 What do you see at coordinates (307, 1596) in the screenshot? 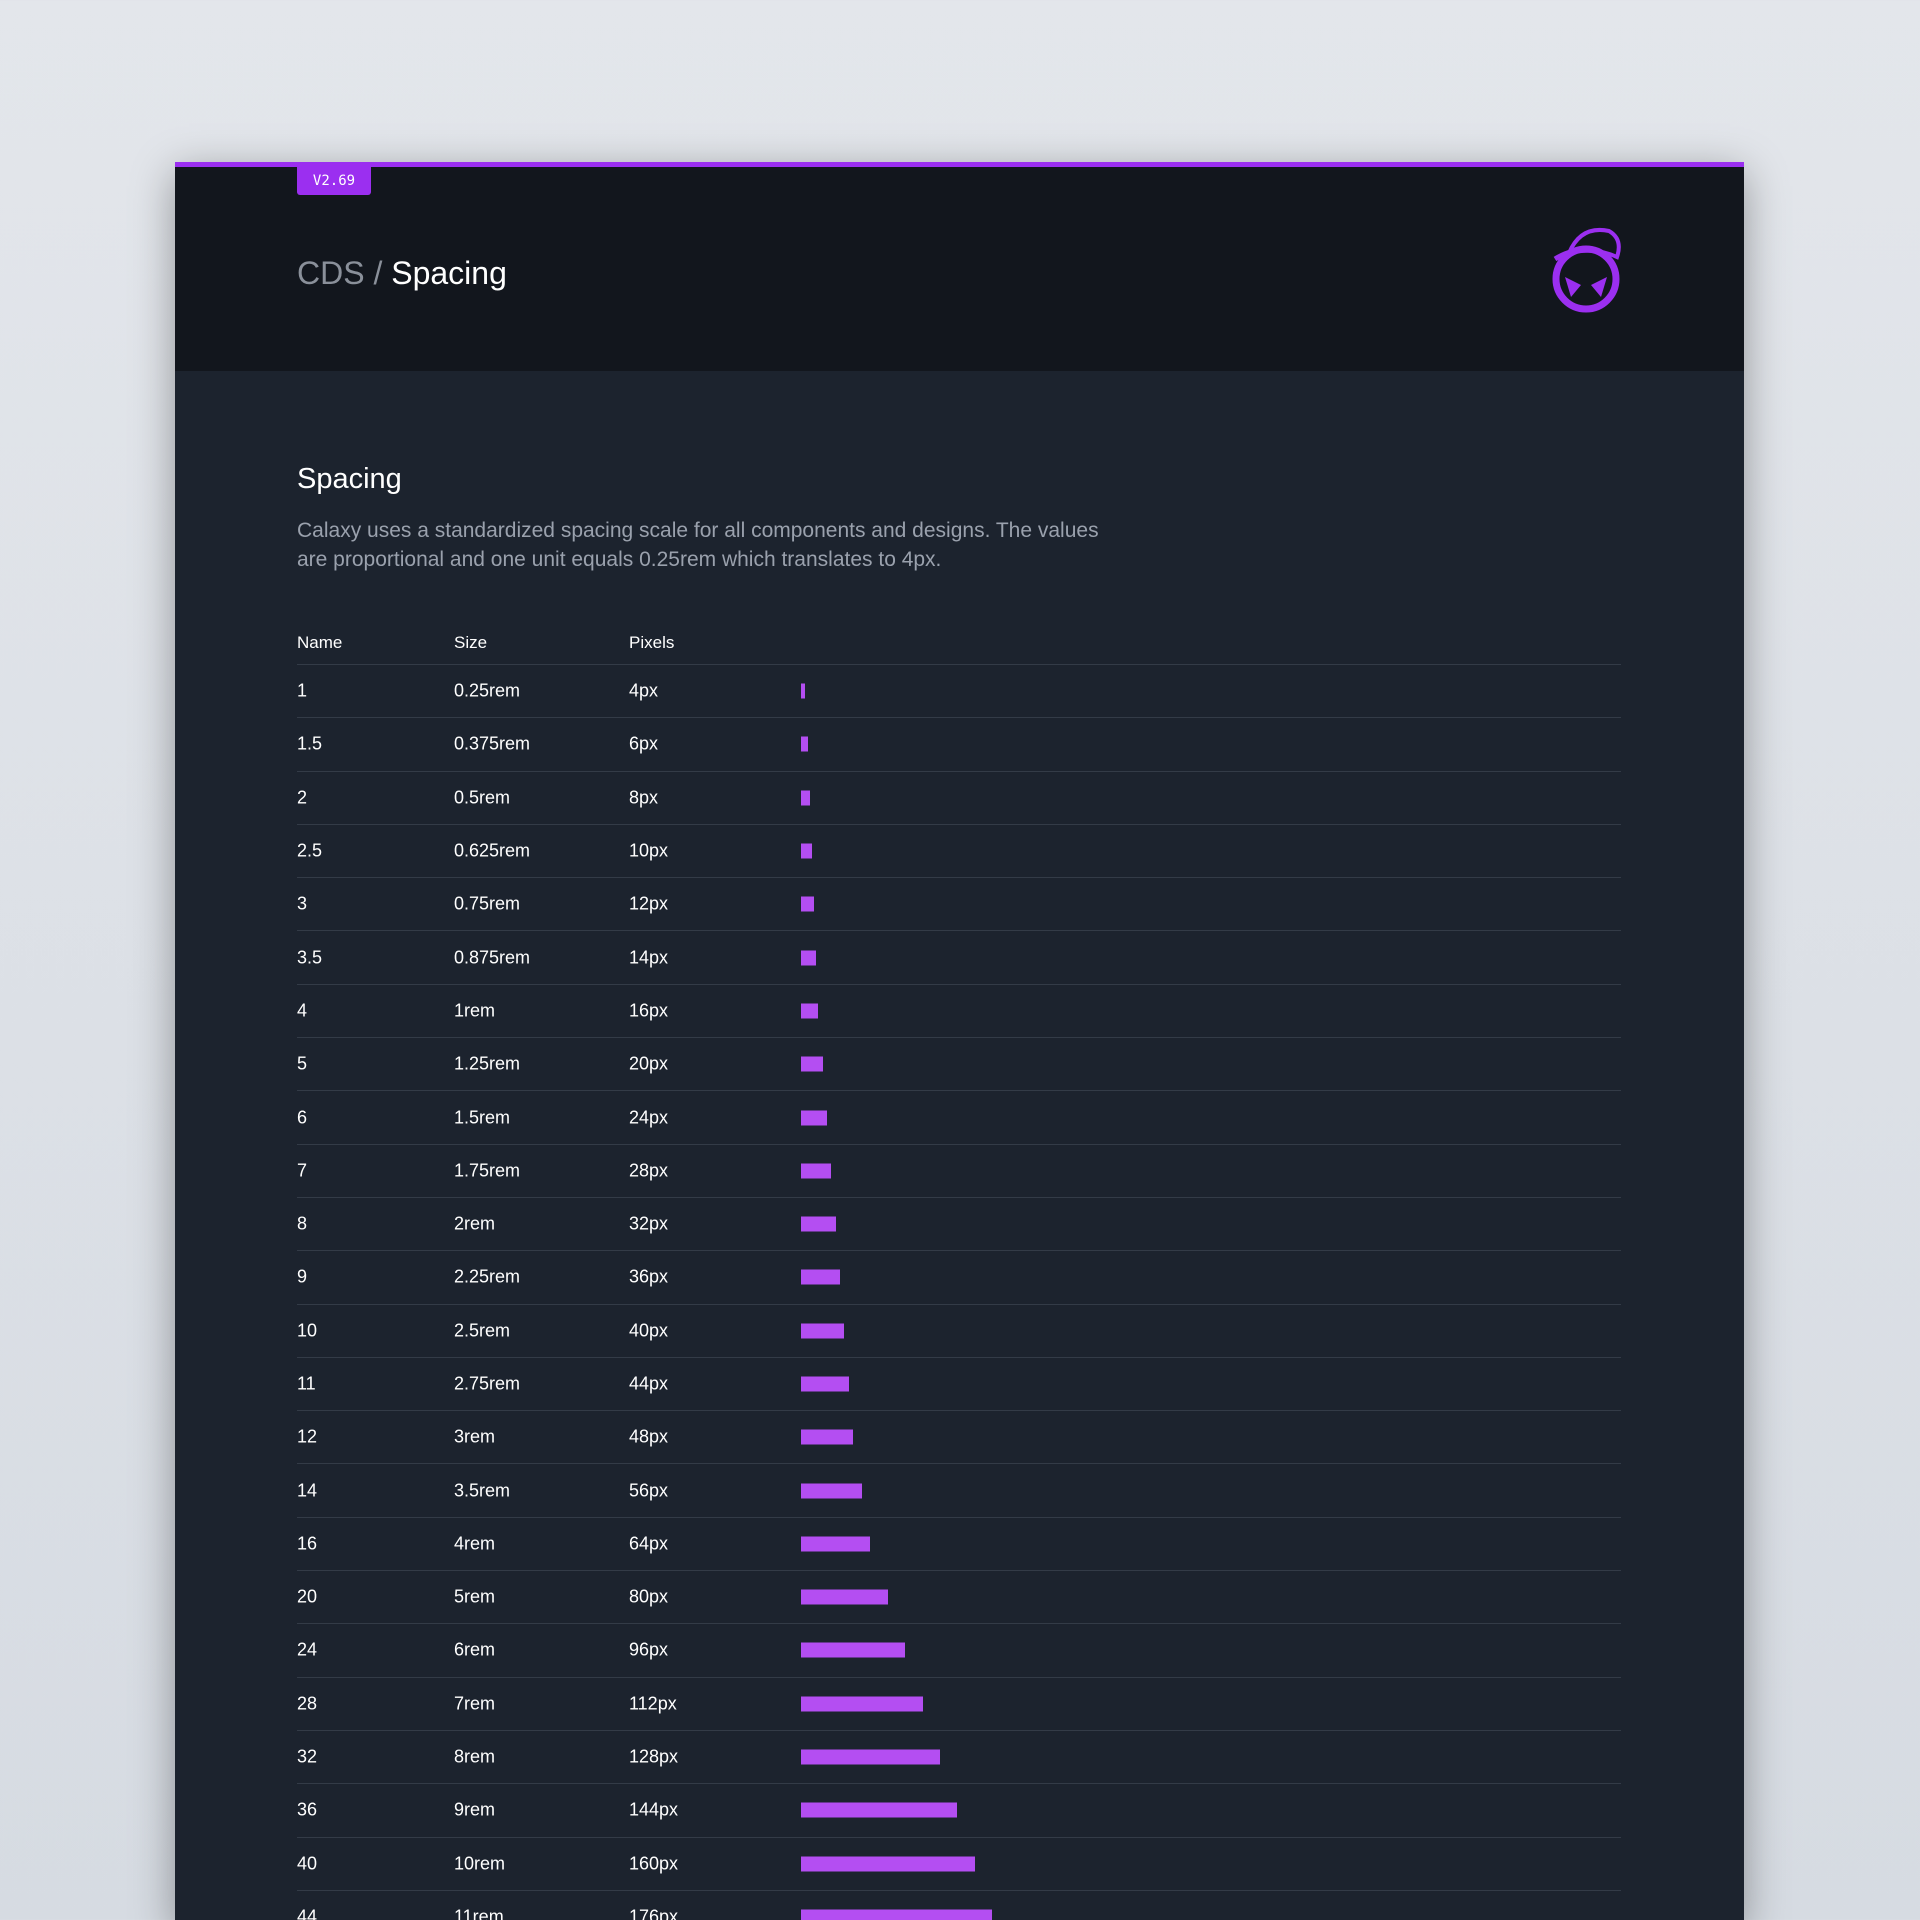
I see `cell-name: 20` at bounding box center [307, 1596].